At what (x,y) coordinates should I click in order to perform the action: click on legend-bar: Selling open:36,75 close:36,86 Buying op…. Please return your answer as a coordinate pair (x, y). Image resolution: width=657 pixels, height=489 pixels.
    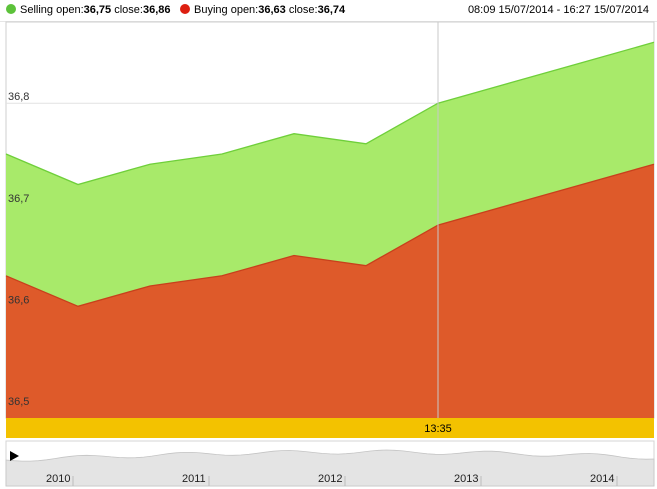
    Looking at the image, I should click on (328, 11).